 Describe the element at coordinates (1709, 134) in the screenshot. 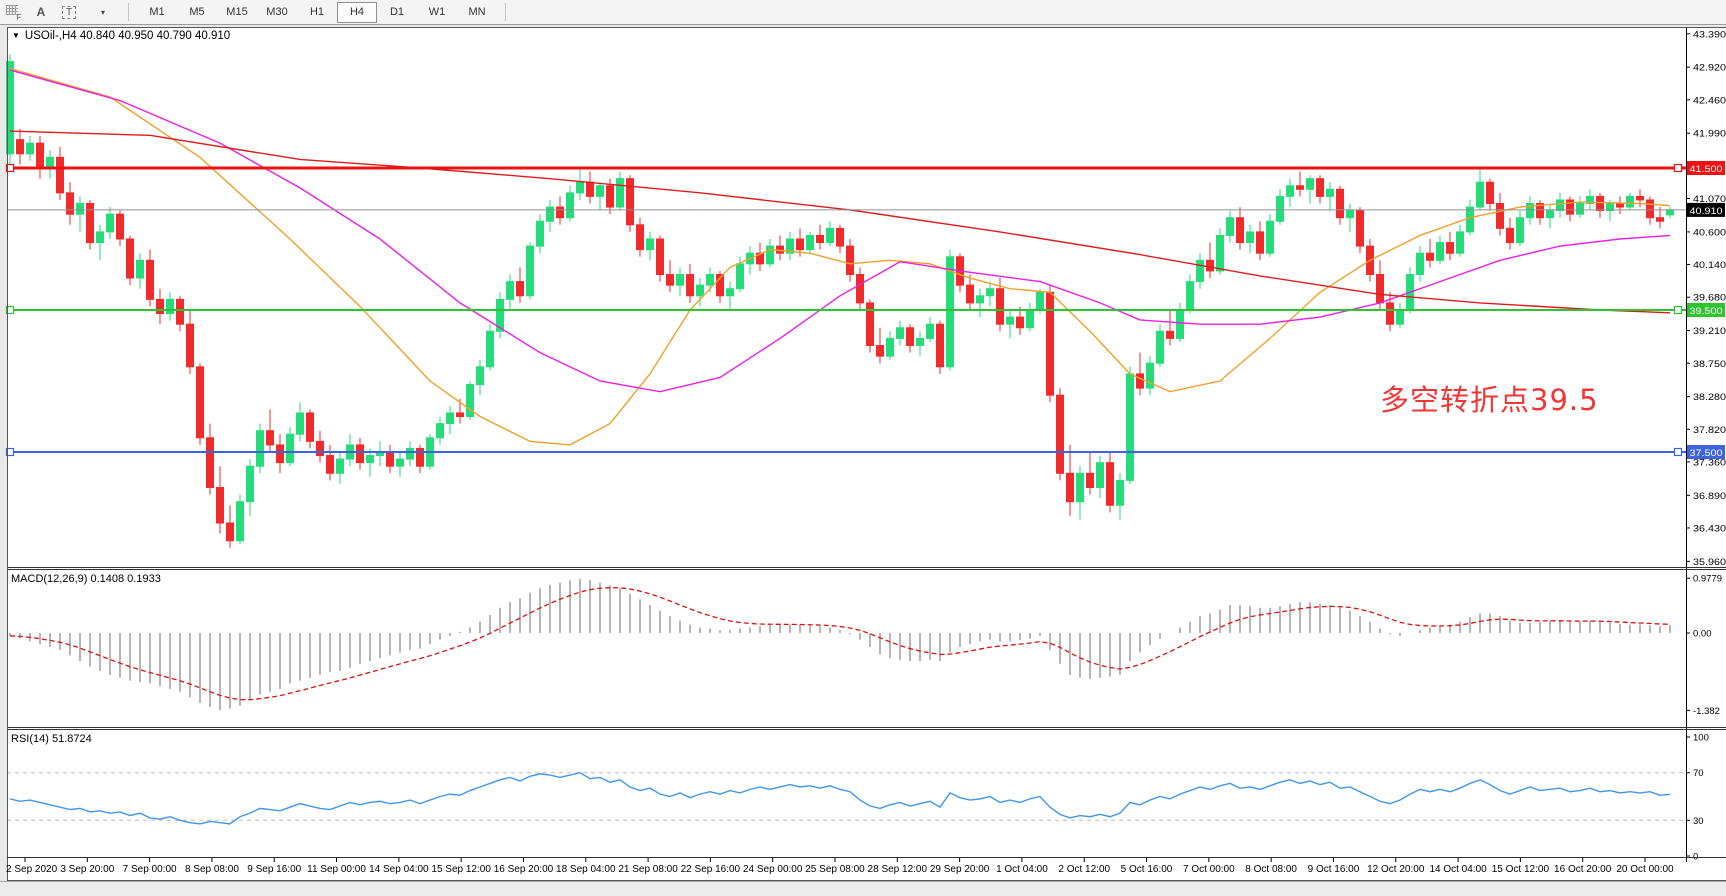

I see `price-tick-label: 41.990` at that location.